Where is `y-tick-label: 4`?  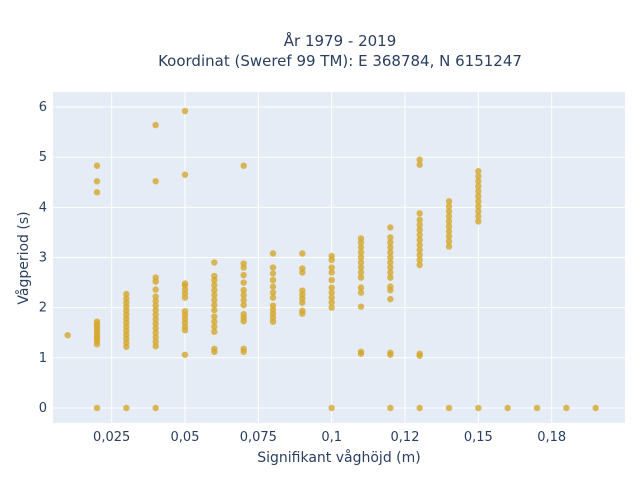 y-tick-label: 4 is located at coordinates (43, 207).